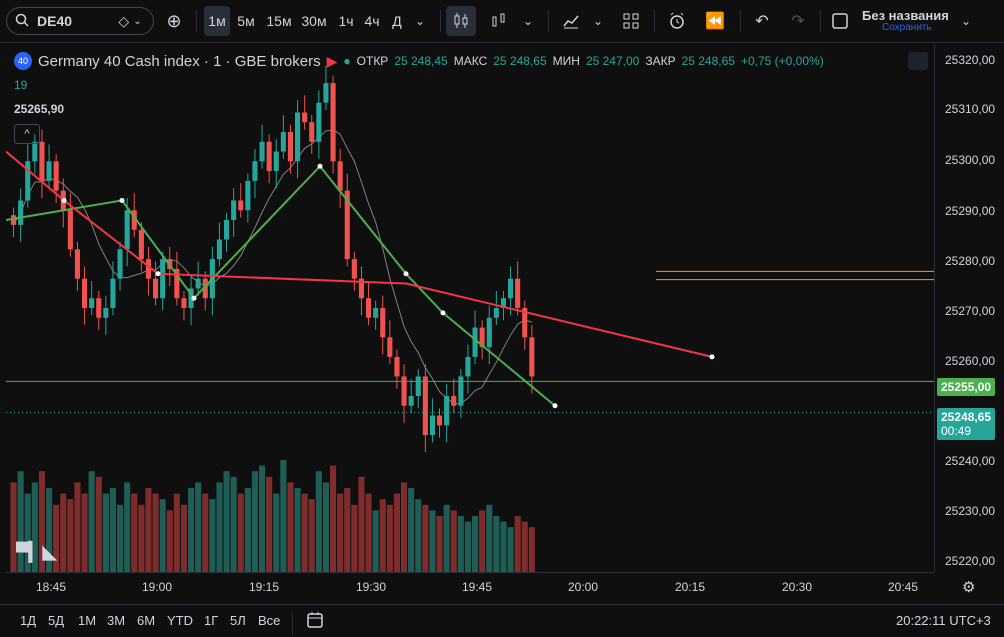 Image resolution: width=1004 pixels, height=637 pixels. Describe the element at coordinates (264, 587) in the screenshot. I see `time-label: 19:15` at that location.